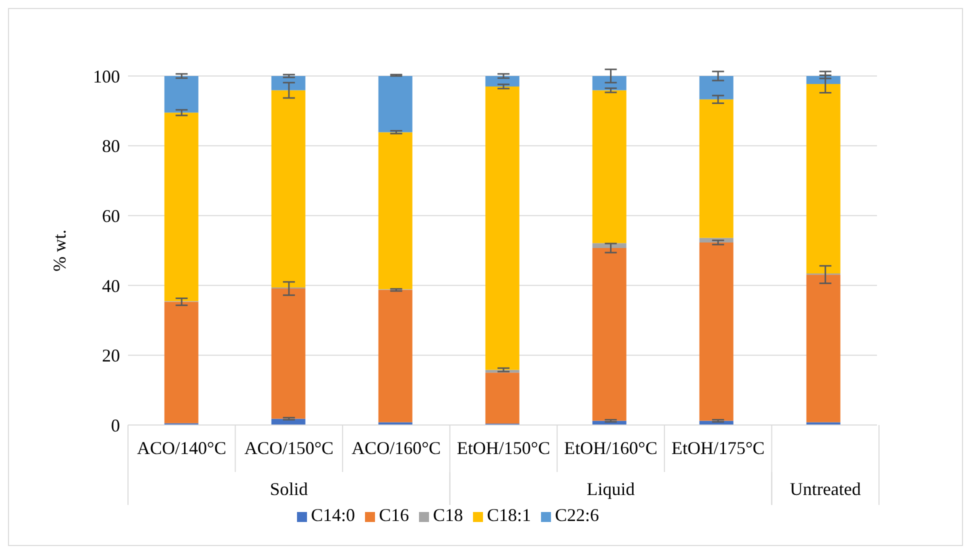 The height and width of the screenshot is (554, 971). What do you see at coordinates (181, 448) in the screenshot?
I see `x-tick-label: ACO/140°C` at bounding box center [181, 448].